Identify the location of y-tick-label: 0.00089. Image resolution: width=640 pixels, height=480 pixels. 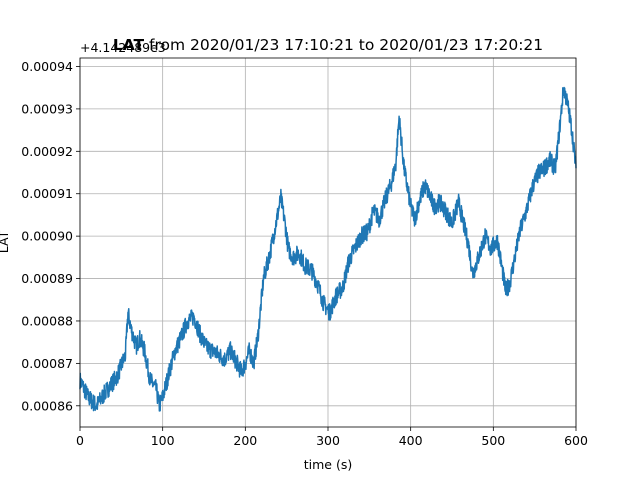
(47, 278).